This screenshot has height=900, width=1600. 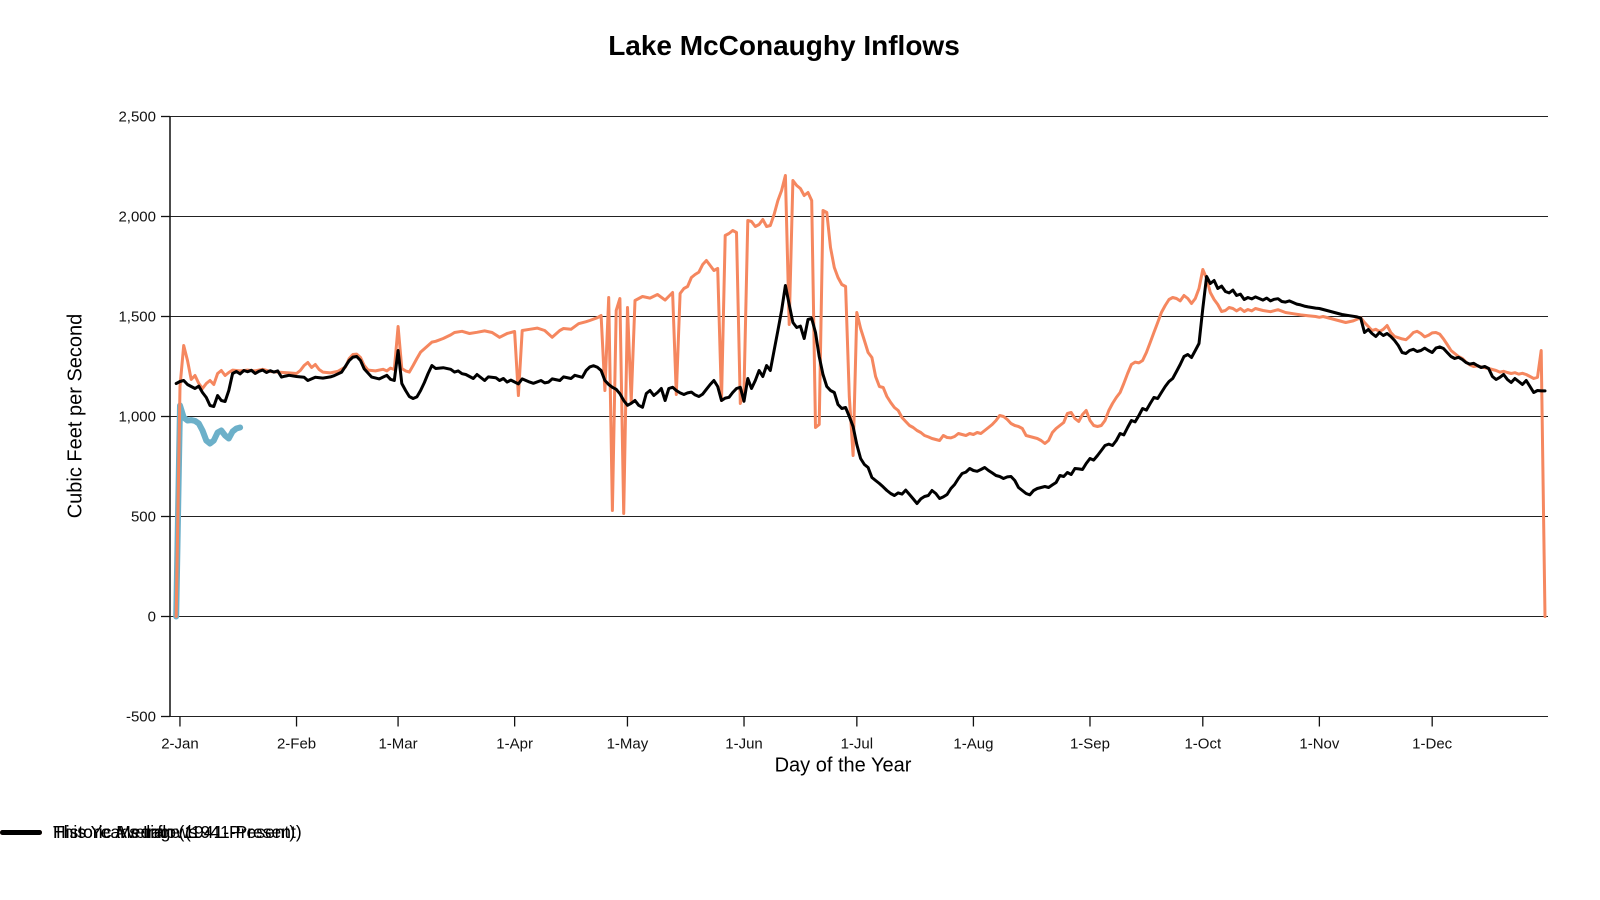 What do you see at coordinates (628, 744) in the screenshot?
I see `x-tick-label: 1-May` at bounding box center [628, 744].